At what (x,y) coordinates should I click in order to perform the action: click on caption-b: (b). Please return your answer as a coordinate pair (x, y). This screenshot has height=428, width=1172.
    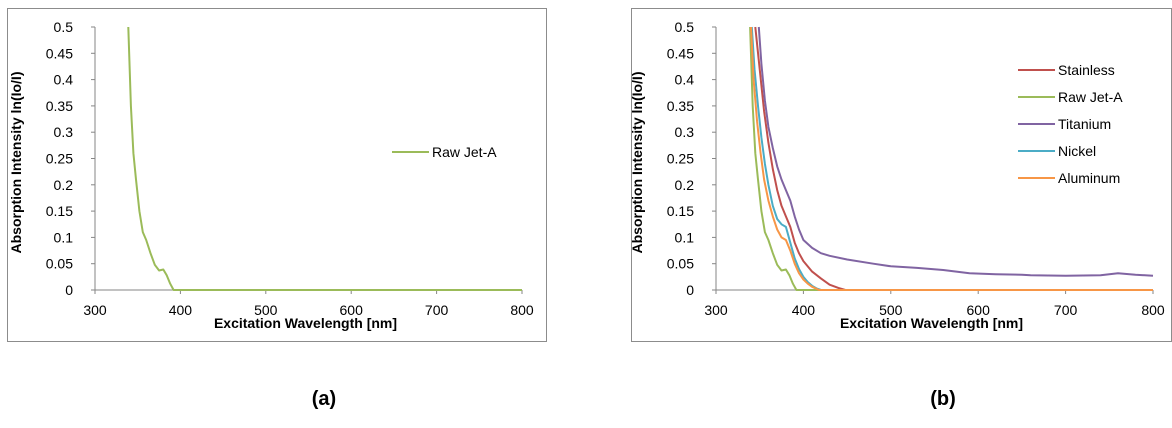
    Looking at the image, I should click on (943, 399).